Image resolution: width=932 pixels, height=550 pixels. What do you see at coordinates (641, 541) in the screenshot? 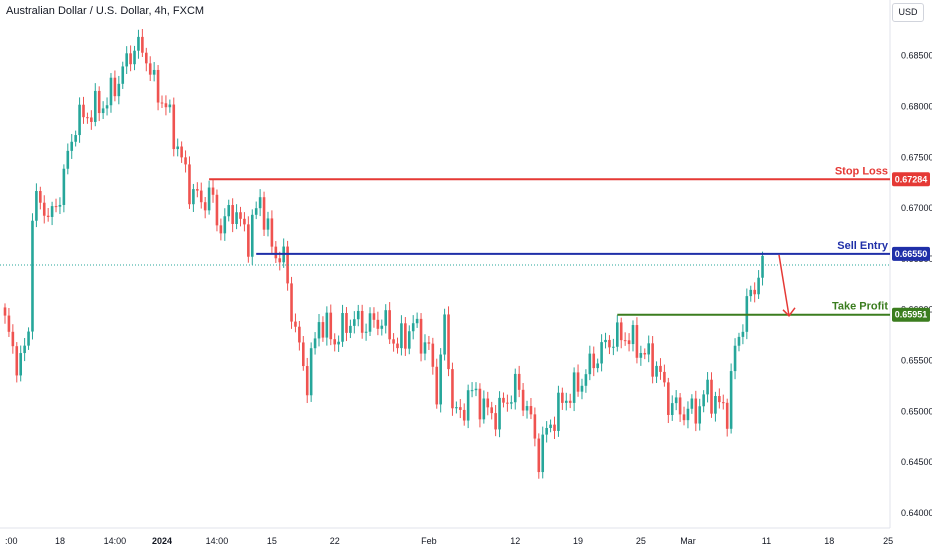
I see `time-tick-label: 25` at bounding box center [641, 541].